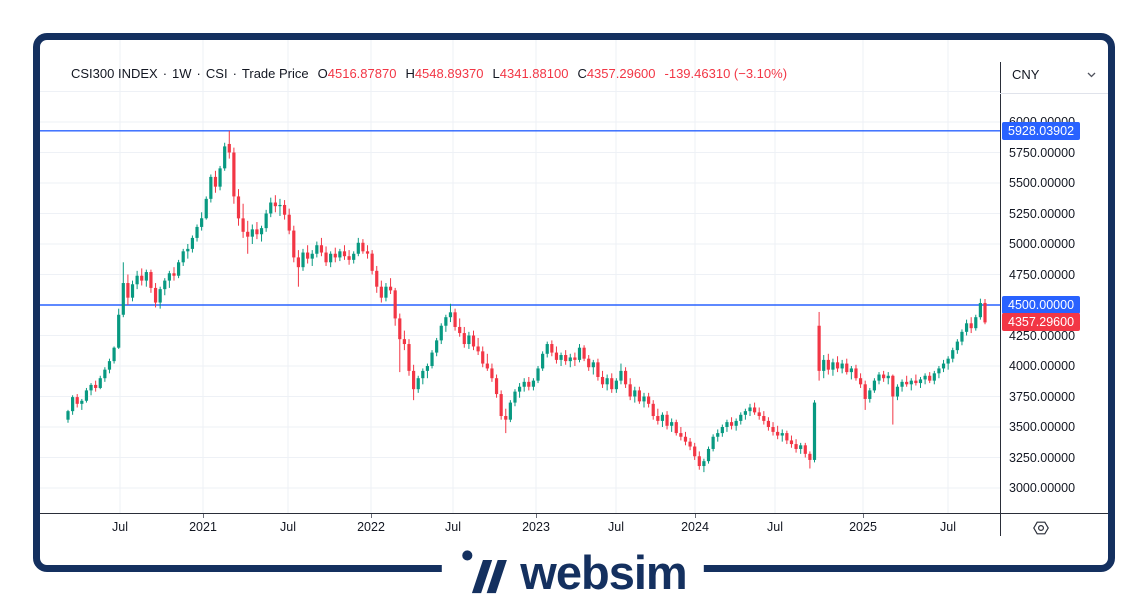 The width and height of the screenshot is (1145, 606). What do you see at coordinates (863, 527) in the screenshot?
I see `time-tick-label: 2025` at bounding box center [863, 527].